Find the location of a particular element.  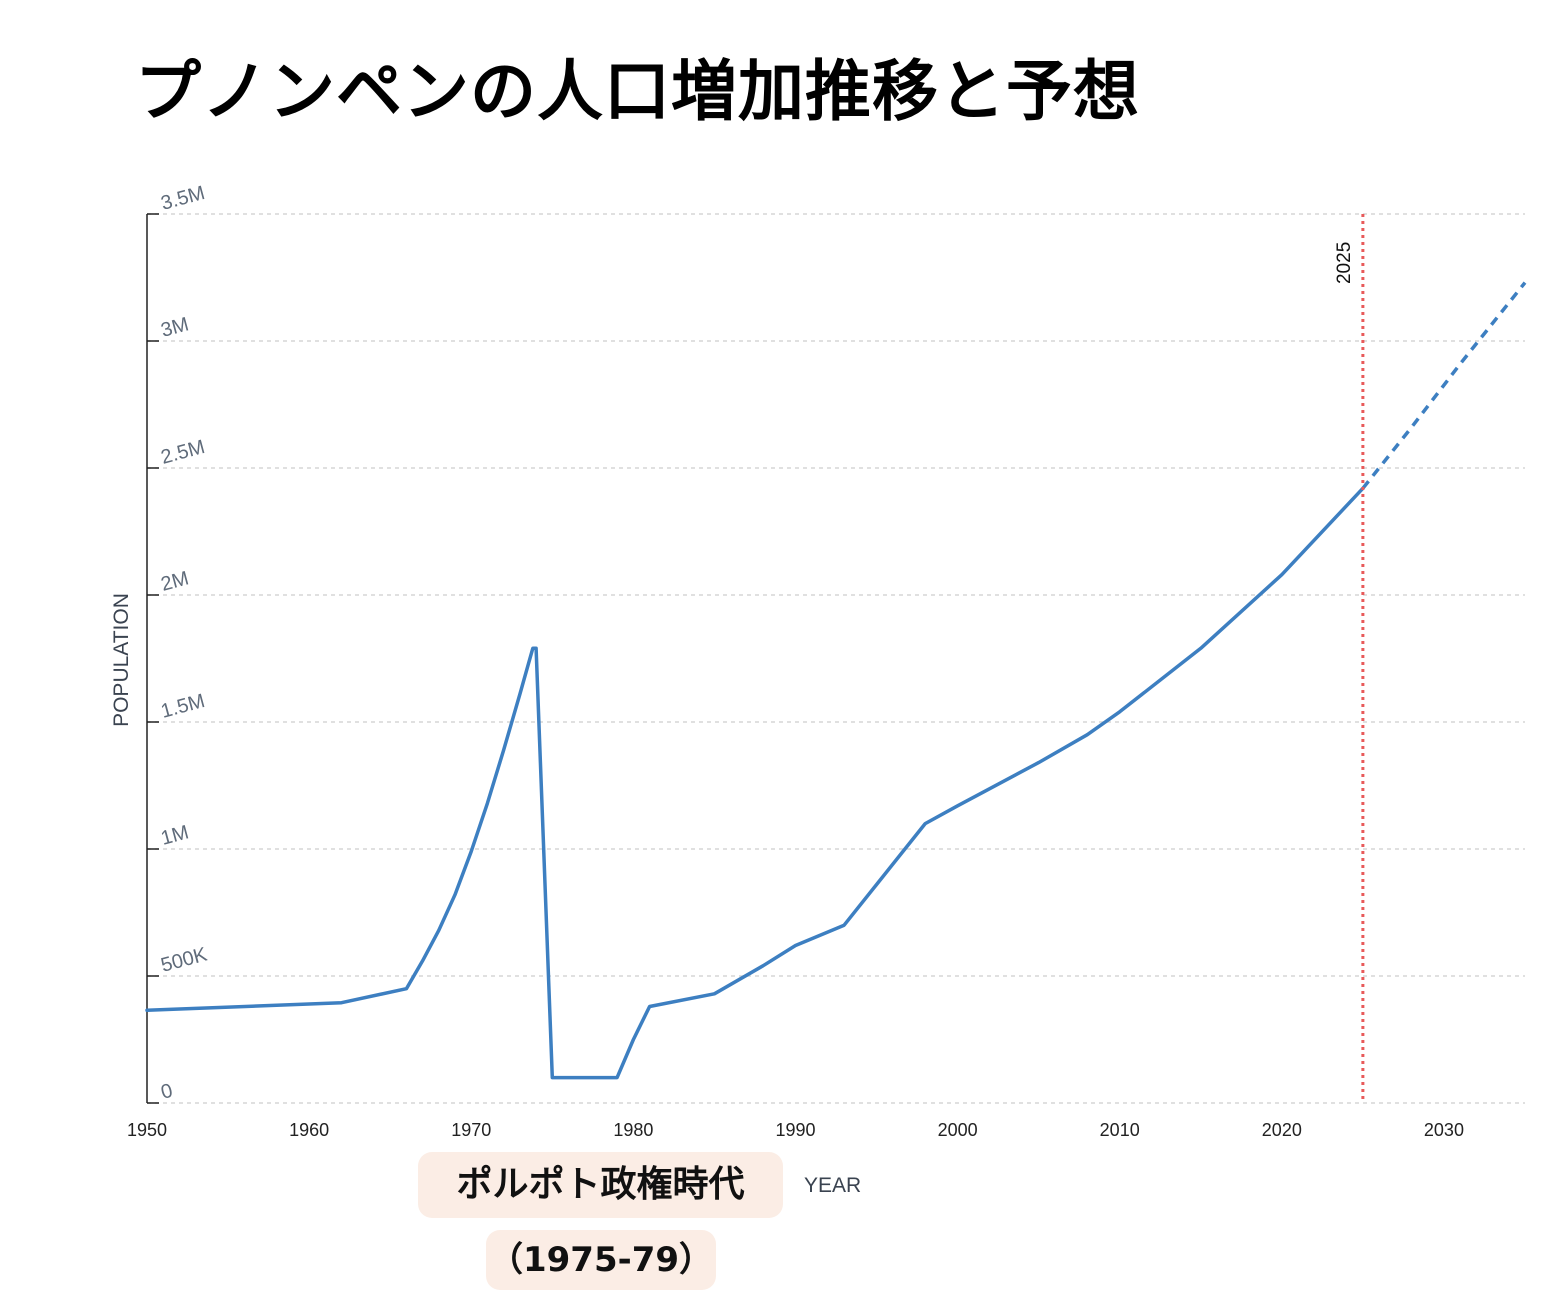

y-axis-ticks: 0 500K 1M 1.5M 2M 2.5M 3M 3.5M is located at coordinates (178, 643).